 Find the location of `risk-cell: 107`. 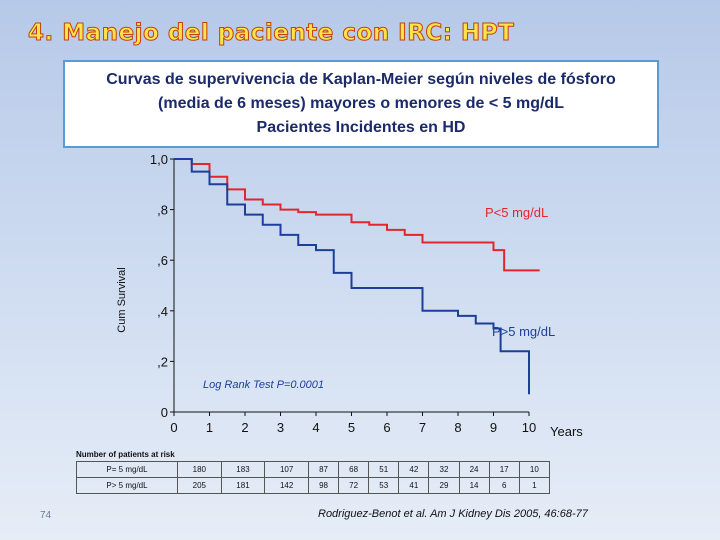

risk-cell: 107 is located at coordinates (286, 469).